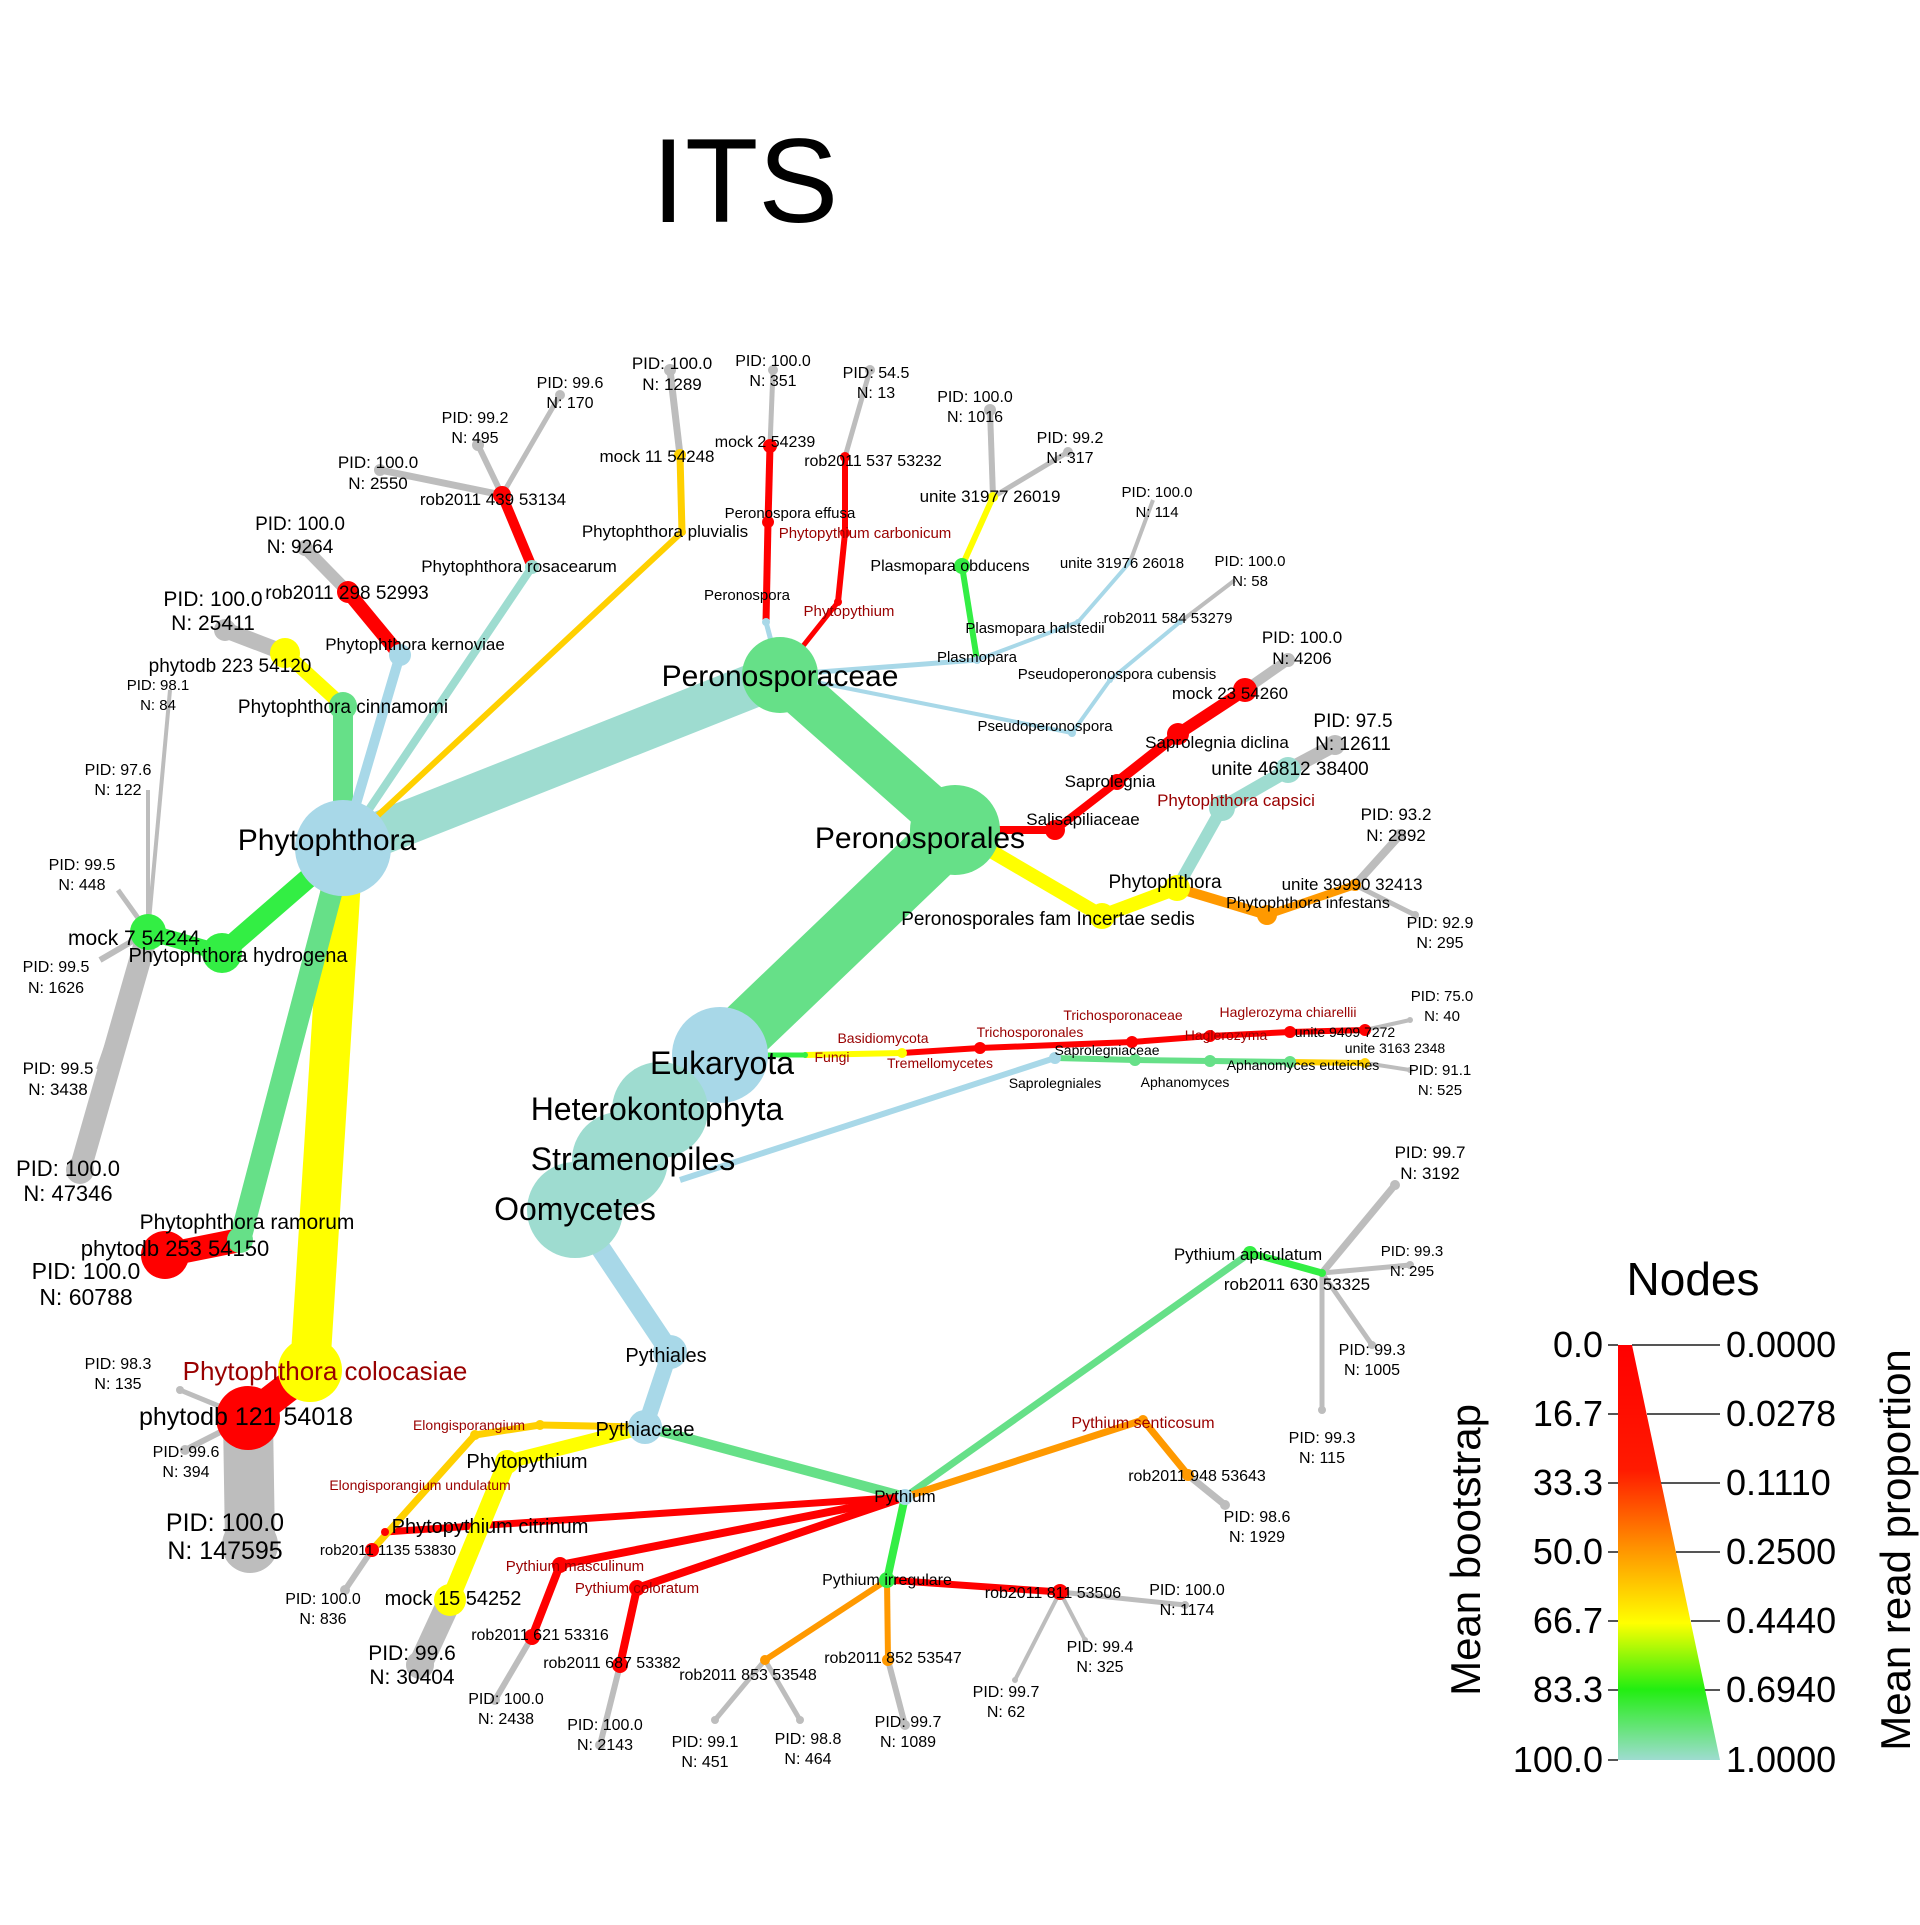 The width and height of the screenshot is (1920, 1925). What do you see at coordinates (246, 1417) in the screenshot?
I see `label-phytodb121: phytodb 121 54018` at bounding box center [246, 1417].